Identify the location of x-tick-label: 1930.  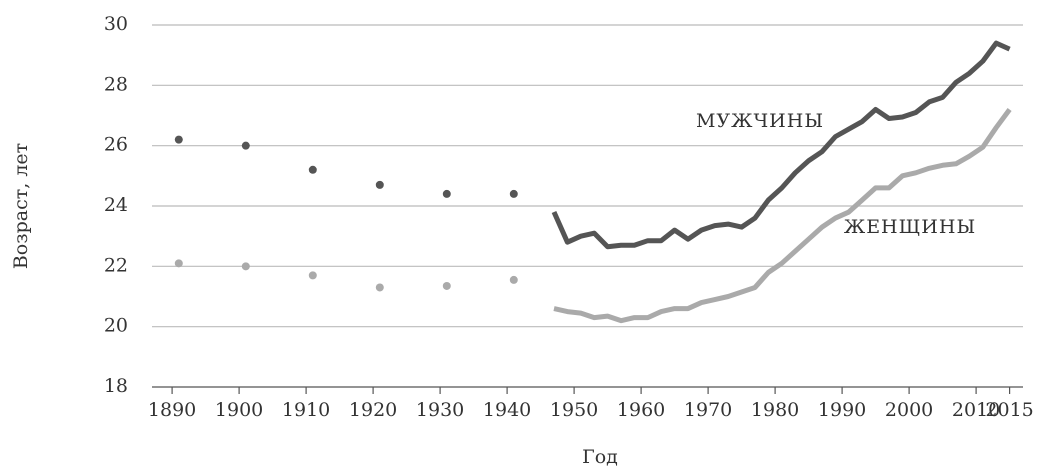
(440, 410).